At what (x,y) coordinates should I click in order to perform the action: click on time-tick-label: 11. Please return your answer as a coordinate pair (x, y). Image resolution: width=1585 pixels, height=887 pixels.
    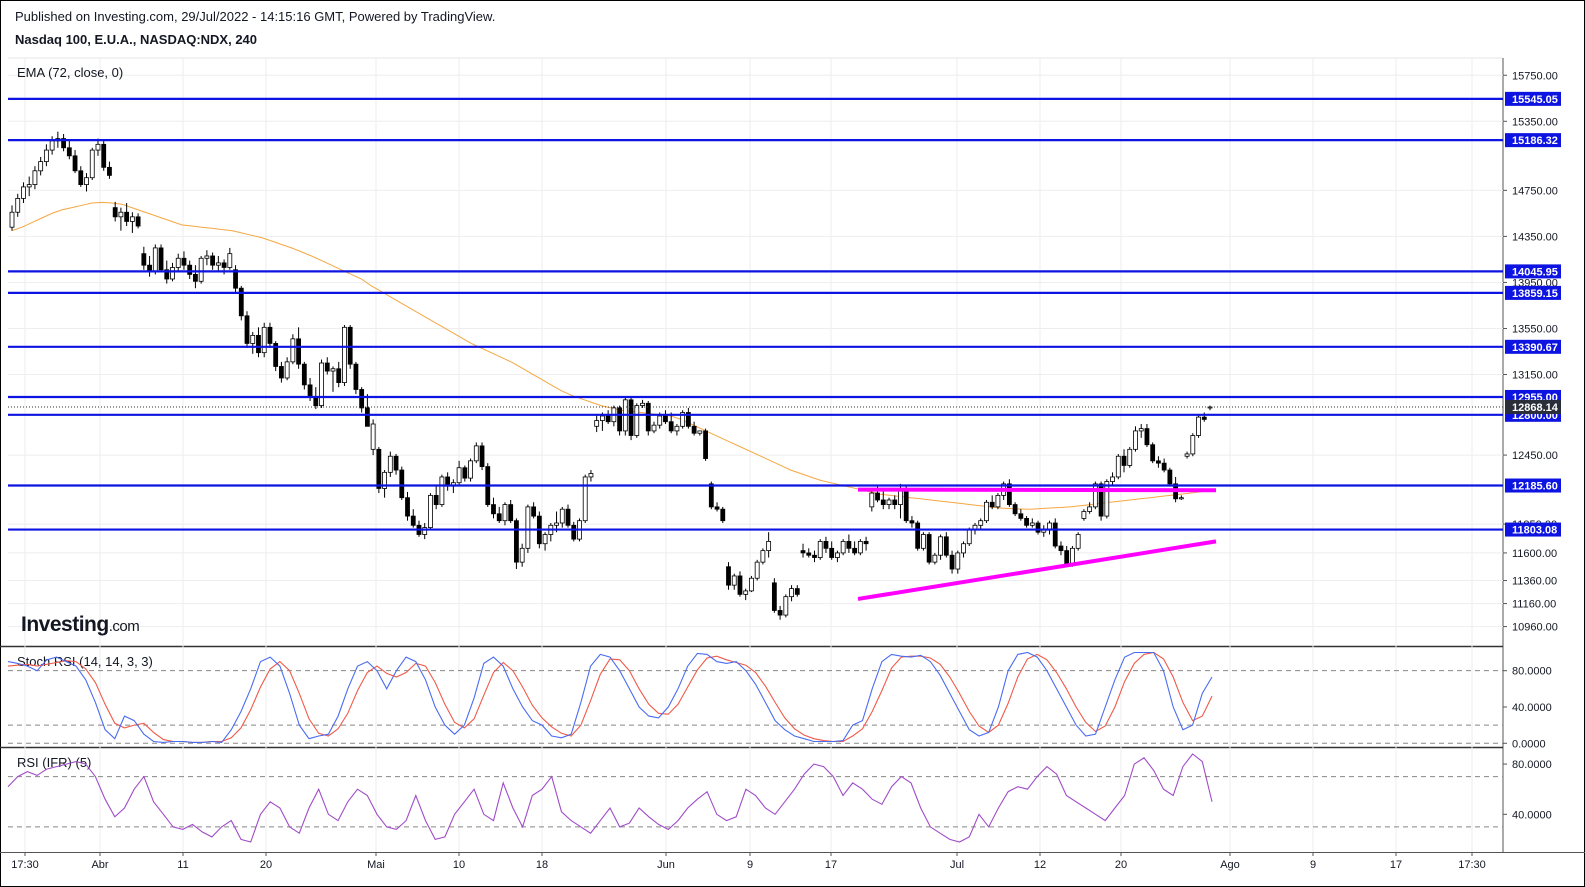
    Looking at the image, I should click on (182, 865).